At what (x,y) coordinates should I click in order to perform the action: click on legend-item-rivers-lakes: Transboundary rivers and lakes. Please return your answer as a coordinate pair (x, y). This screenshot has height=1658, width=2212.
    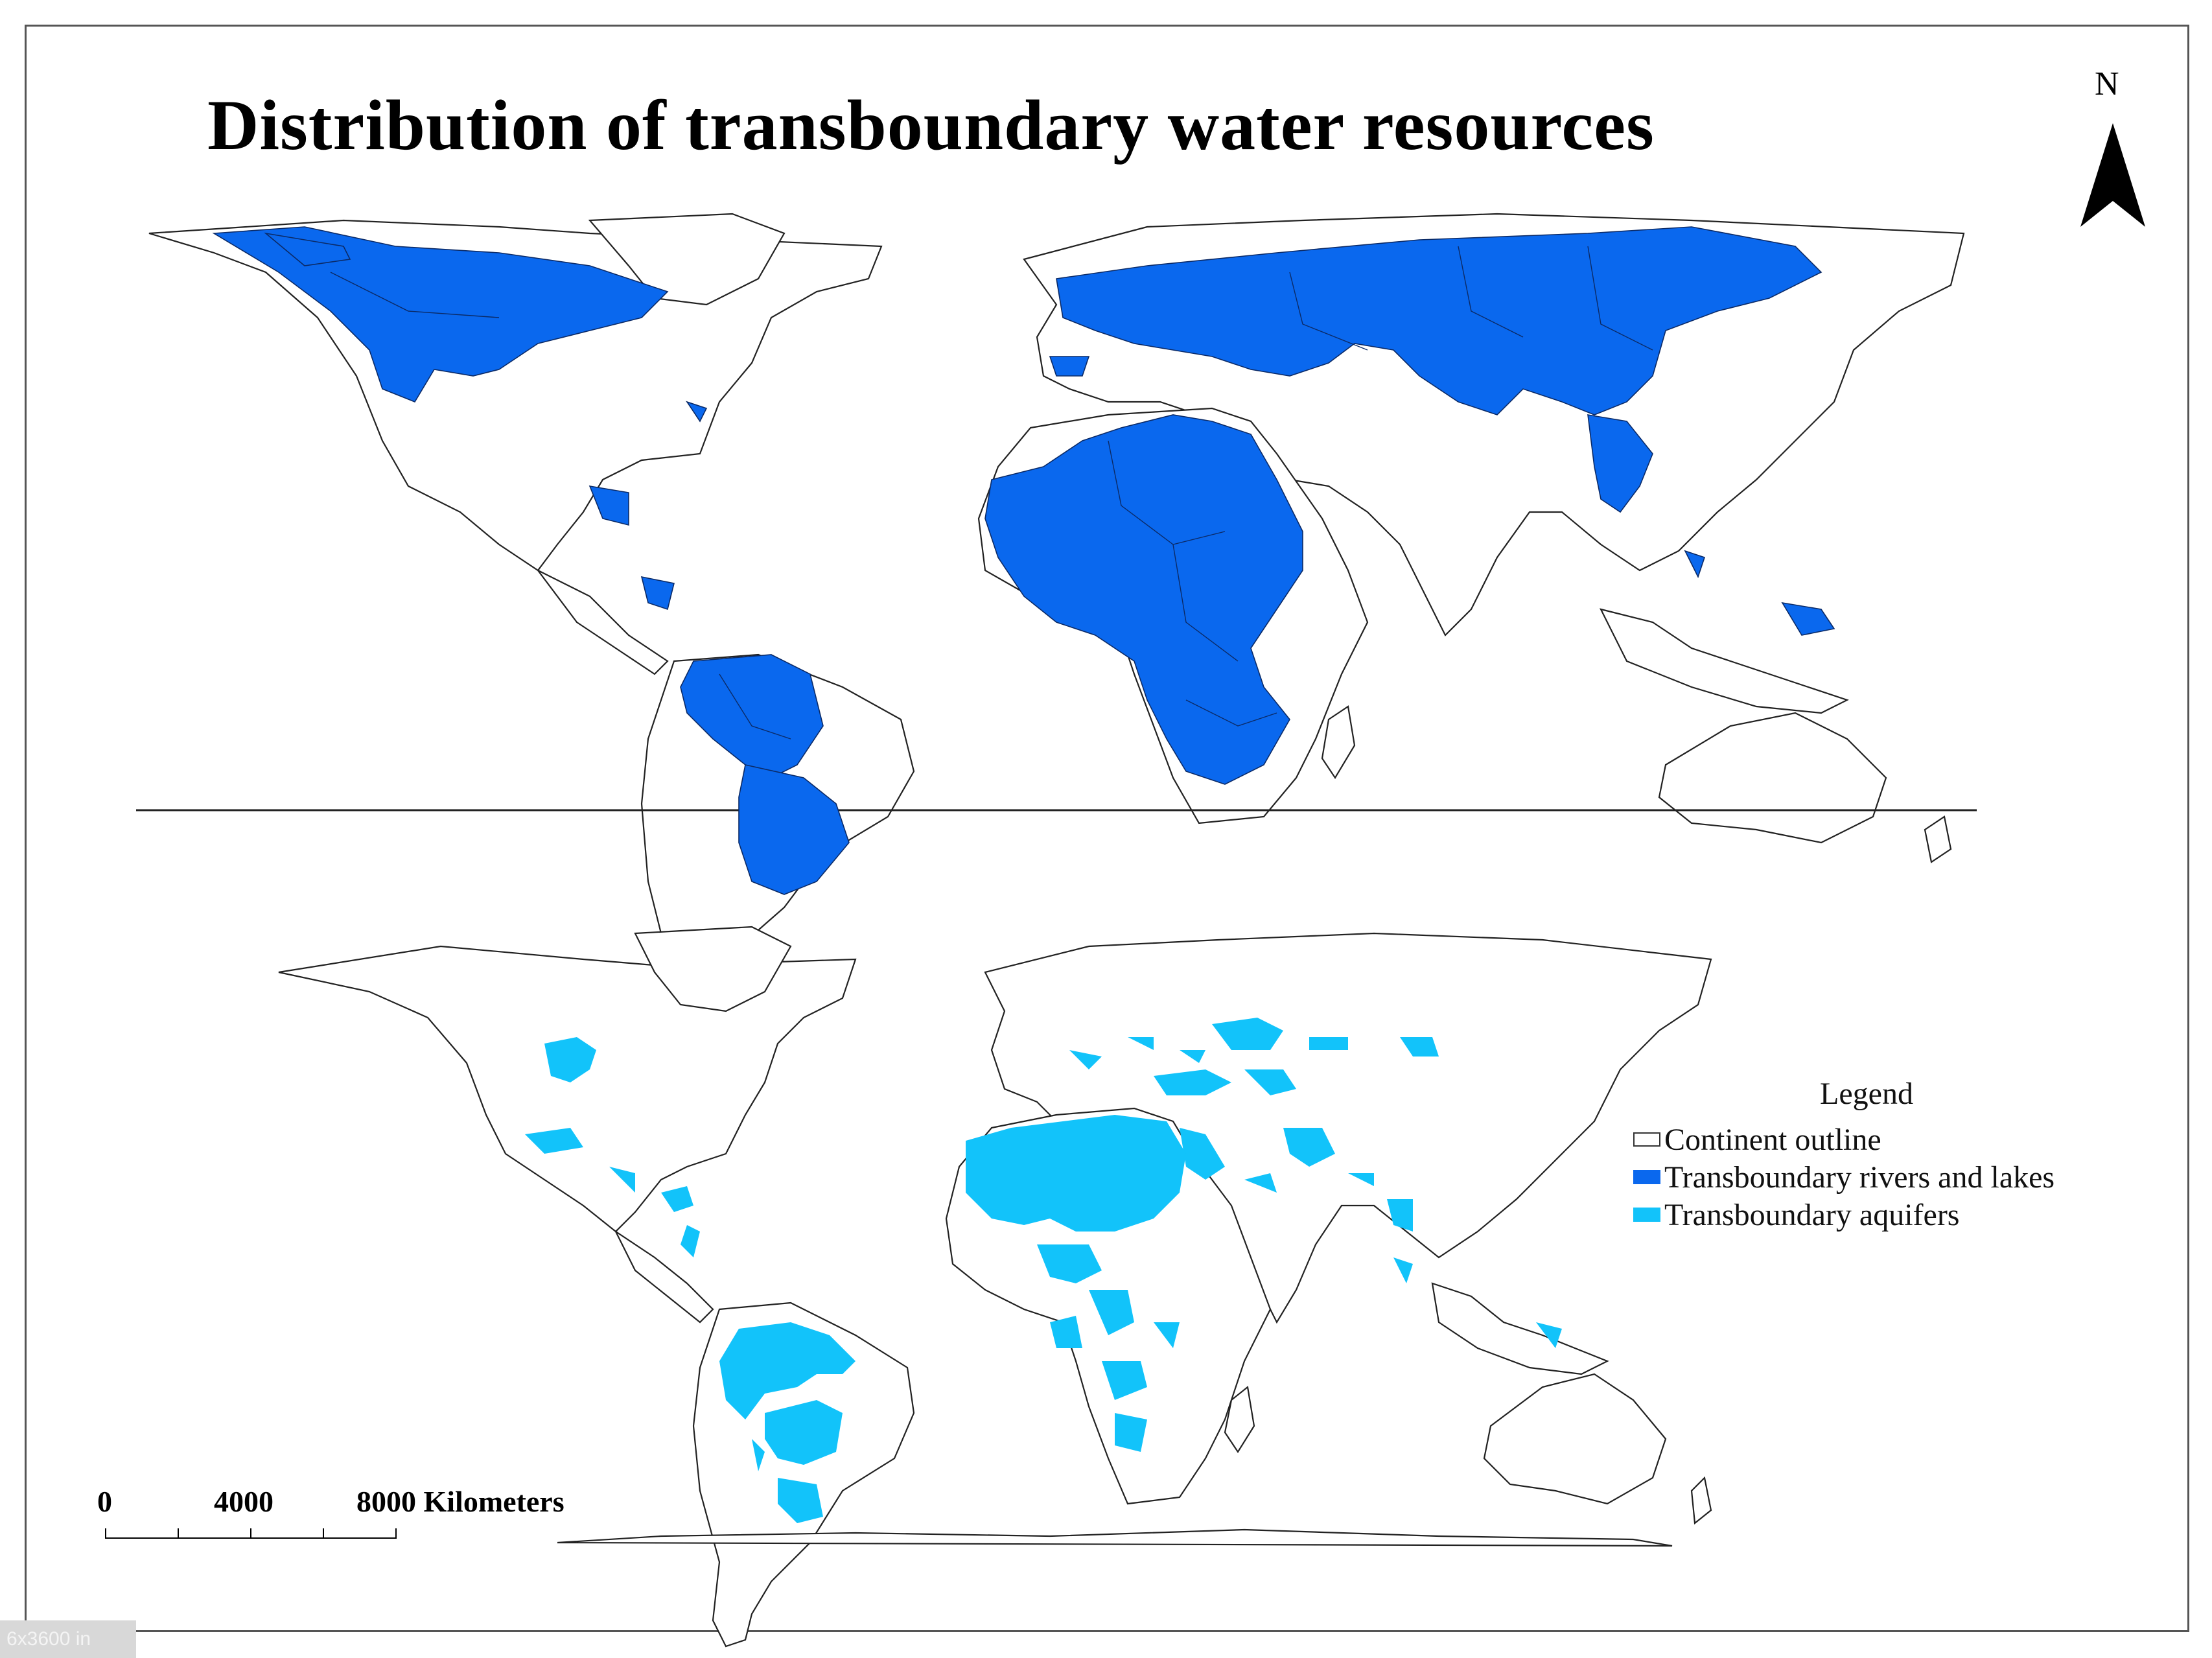
    Looking at the image, I should click on (1879, 1177).